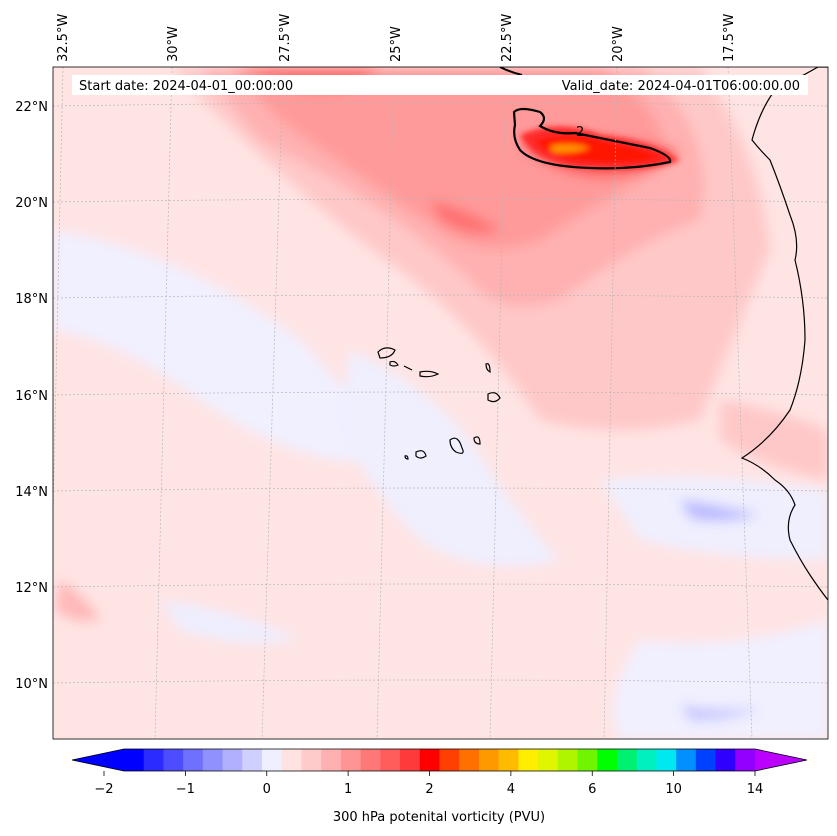  Describe the element at coordinates (98, 760) in the screenshot. I see `colorbar-extend-min` at that location.